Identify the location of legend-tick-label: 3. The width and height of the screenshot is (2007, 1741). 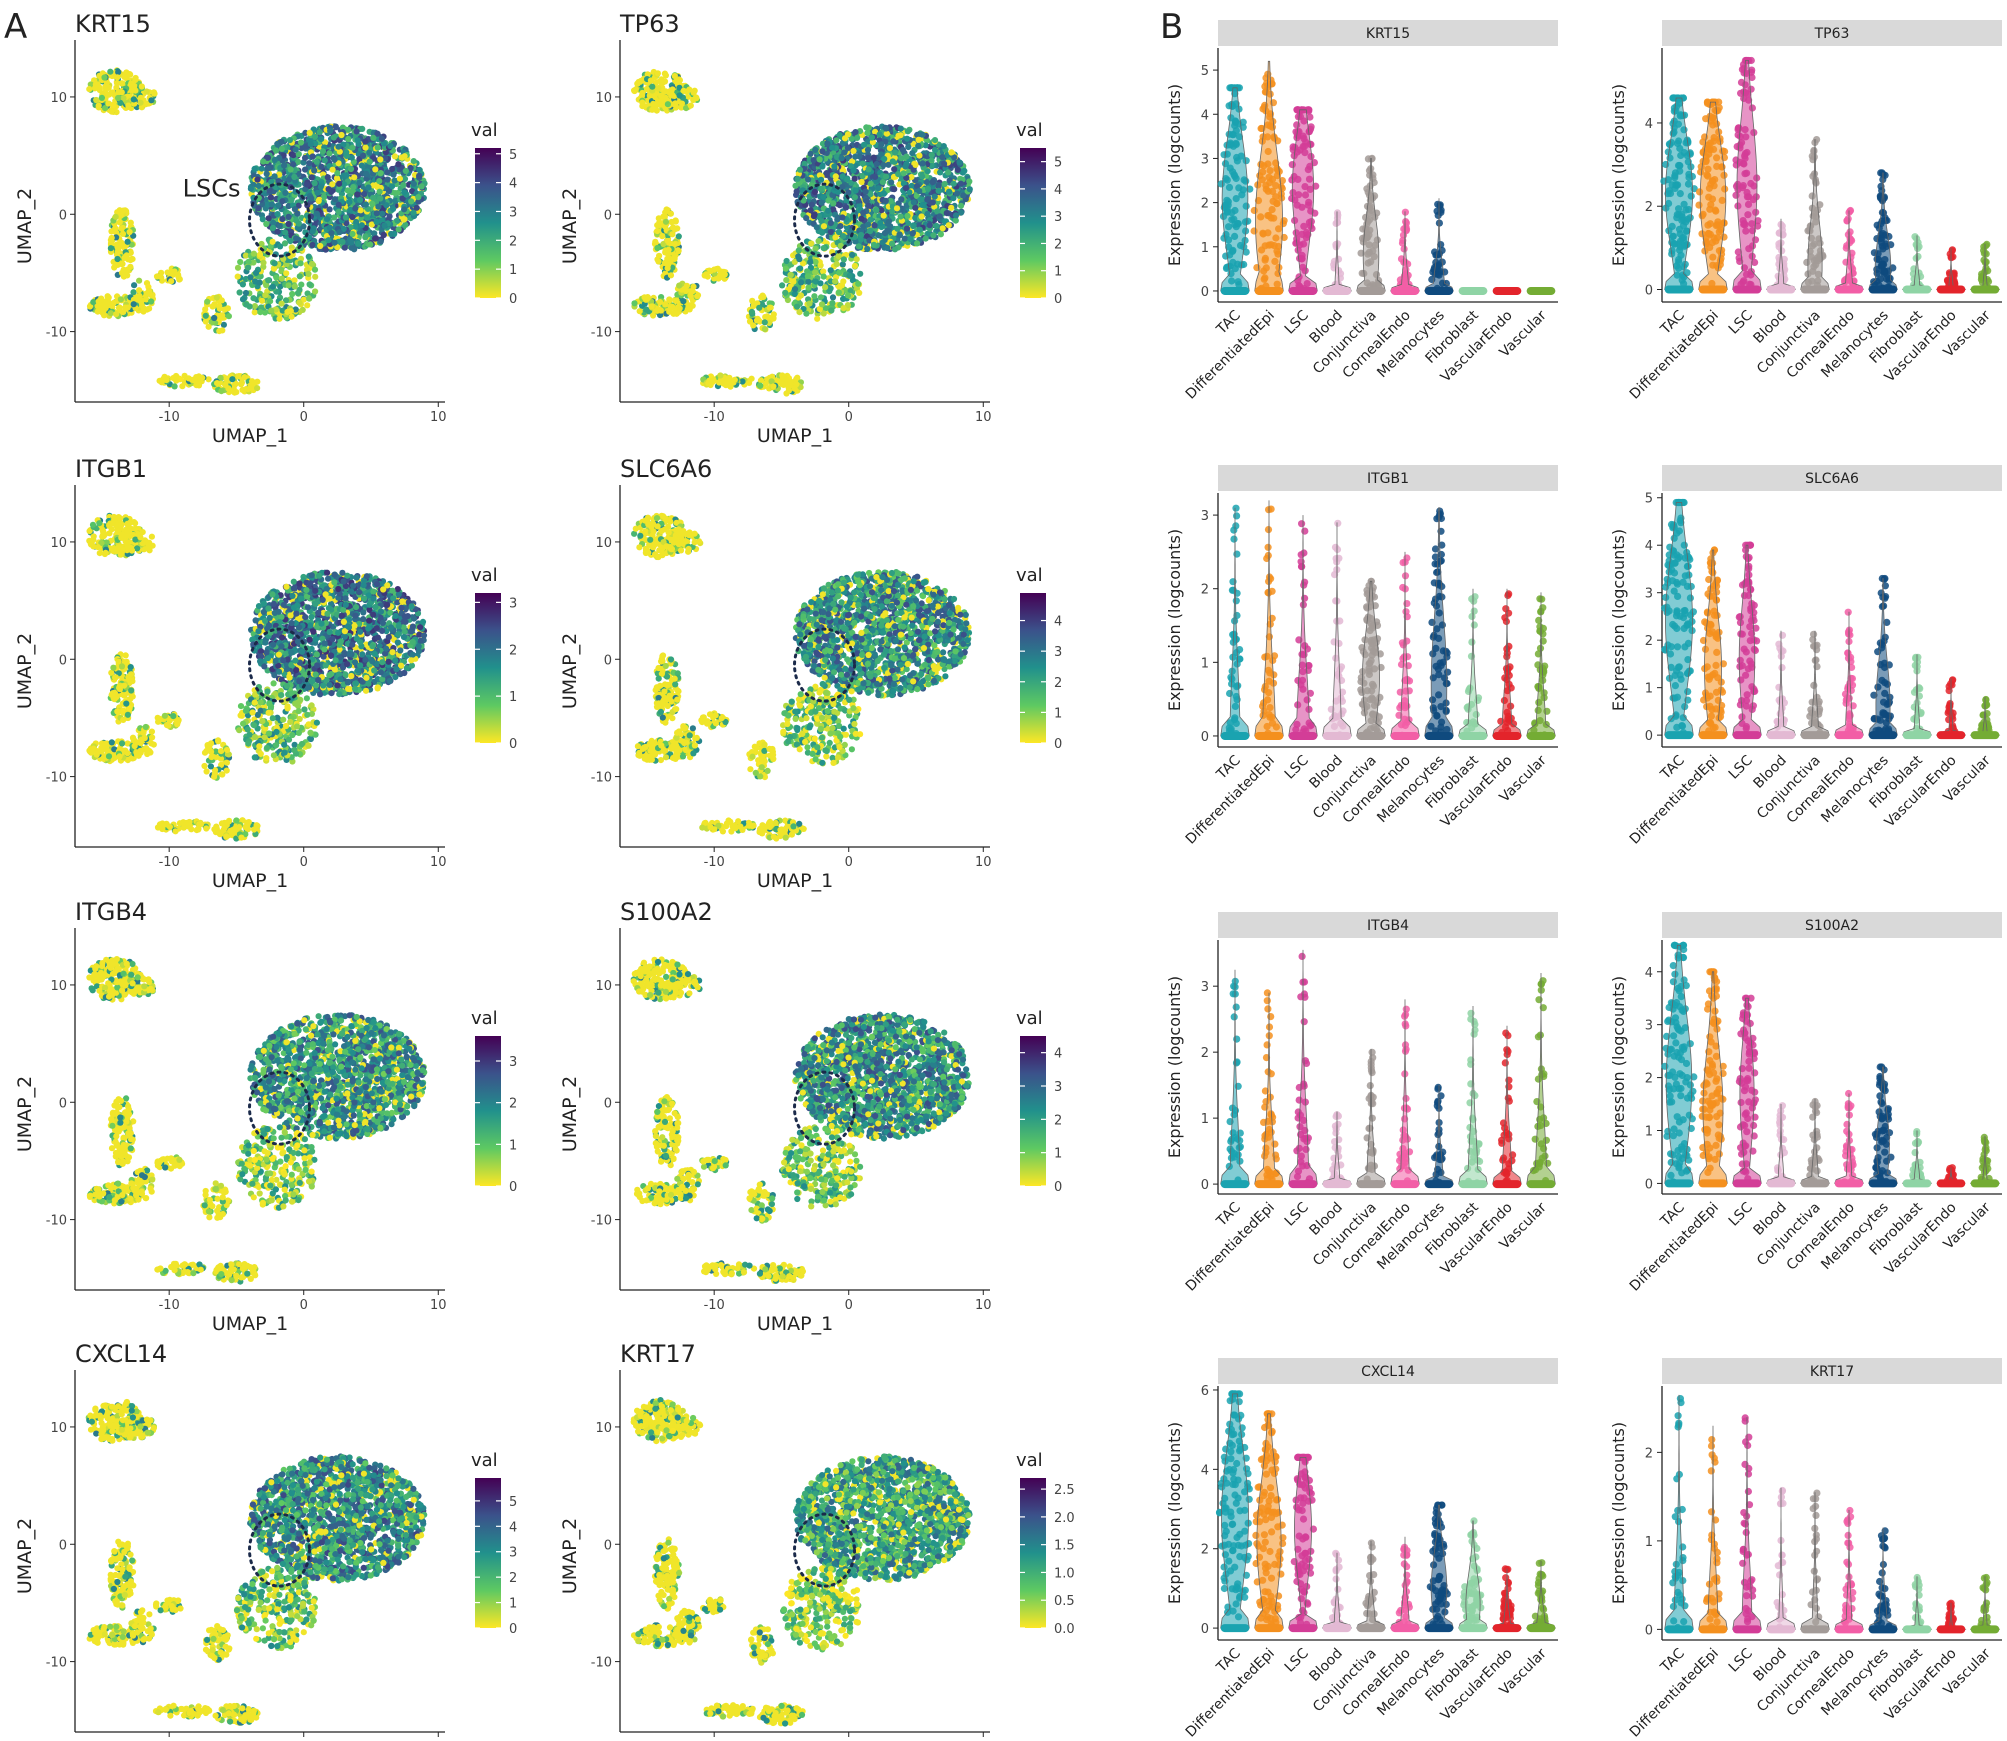
(513, 212).